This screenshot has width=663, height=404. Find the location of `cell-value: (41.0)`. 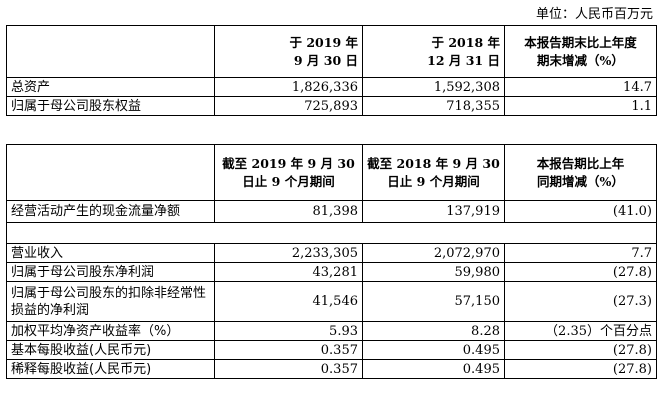

cell-value: (41.0) is located at coordinates (580, 211).